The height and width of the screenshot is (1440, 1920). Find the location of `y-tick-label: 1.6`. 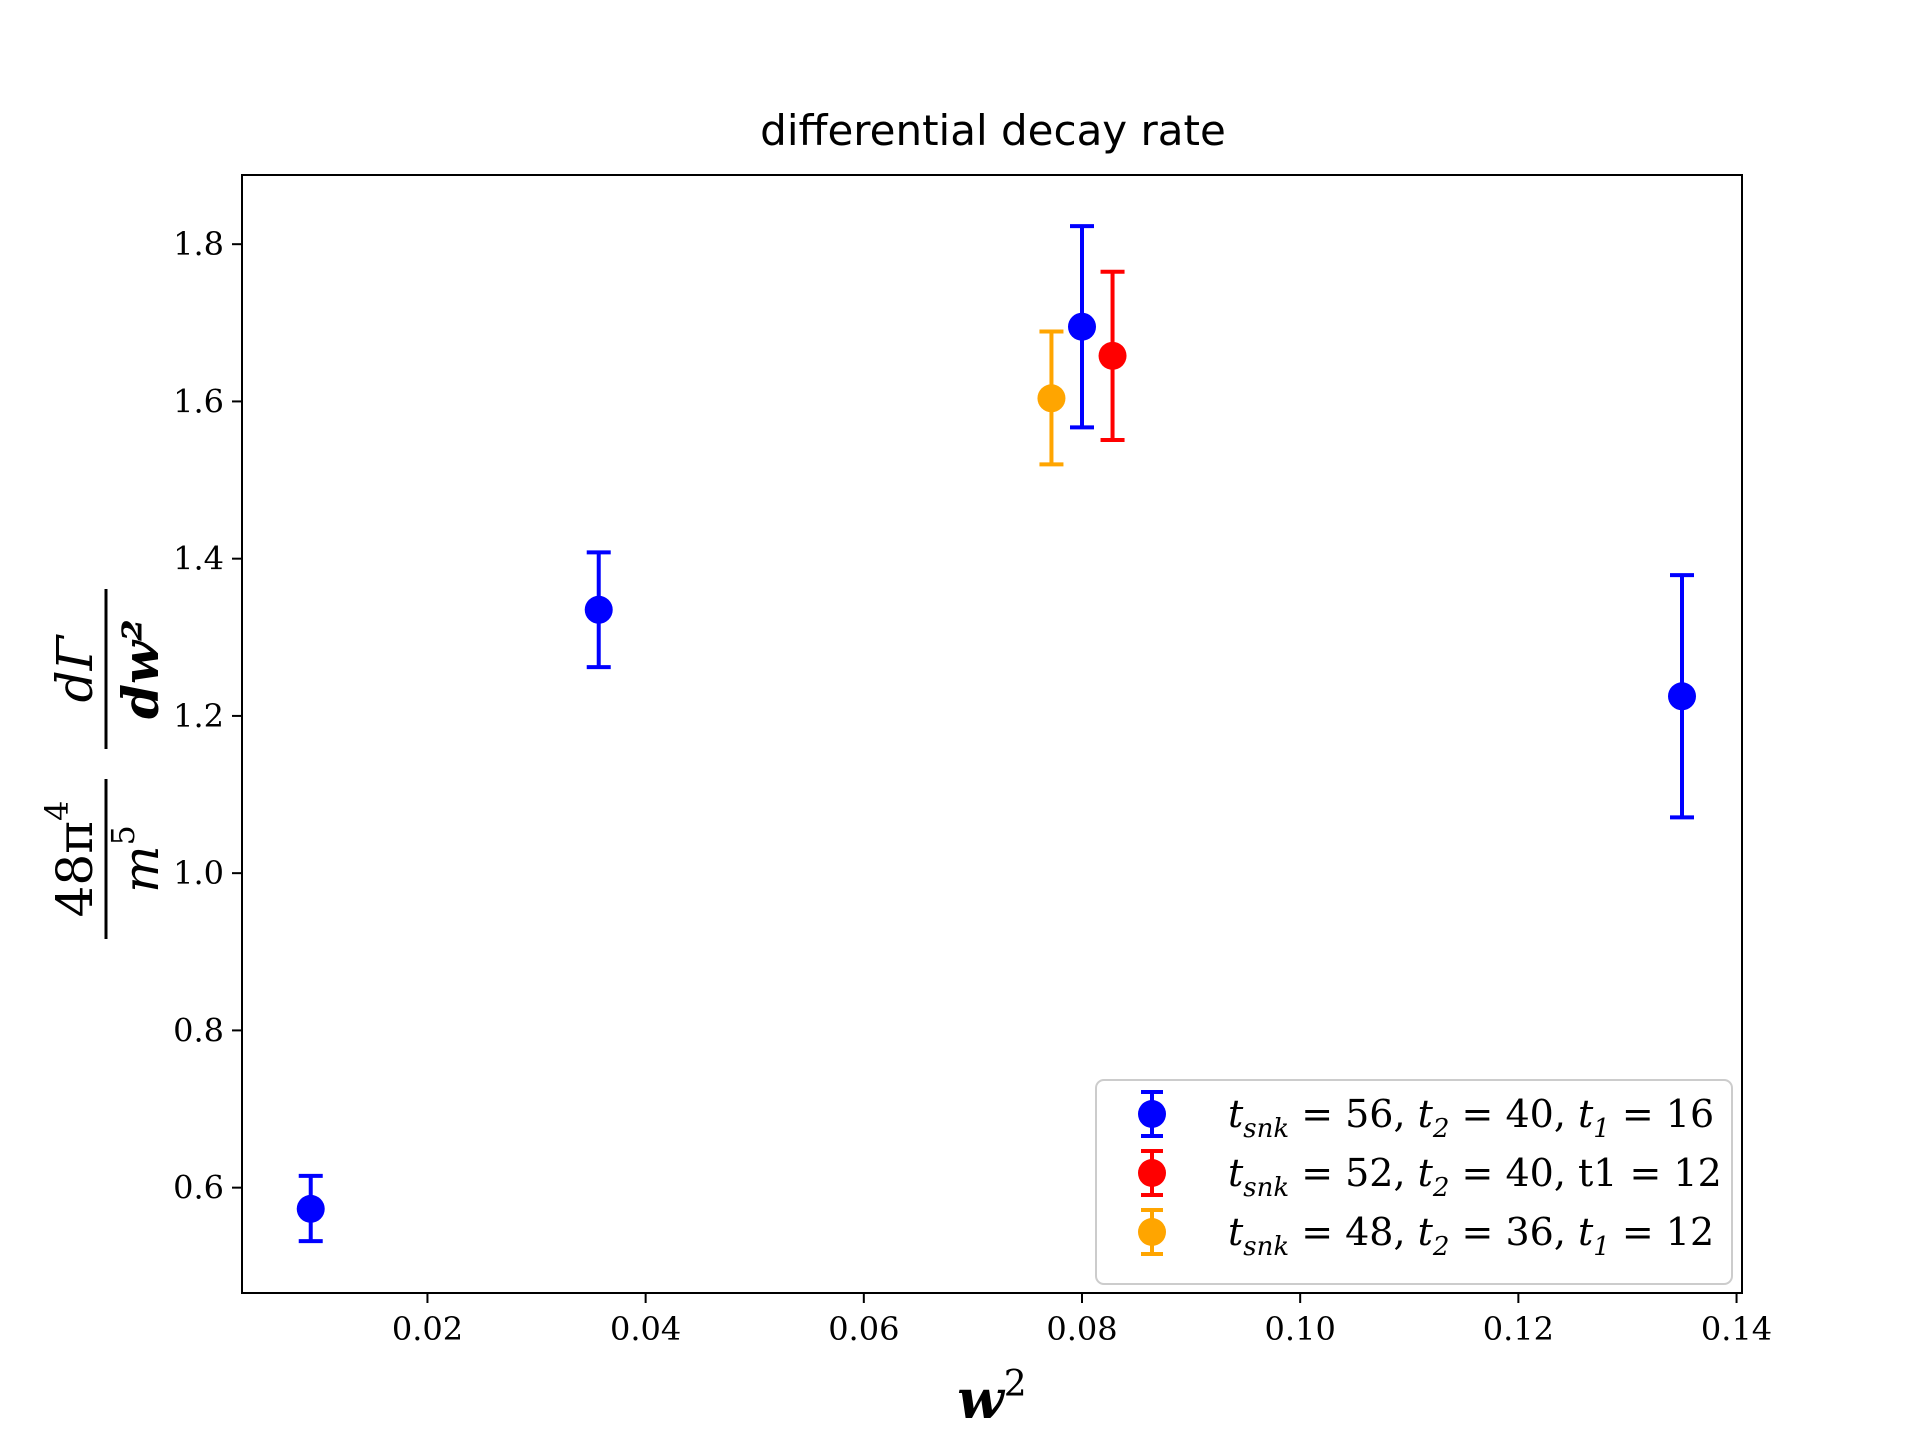

y-tick-label: 1.6 is located at coordinates (198, 401).